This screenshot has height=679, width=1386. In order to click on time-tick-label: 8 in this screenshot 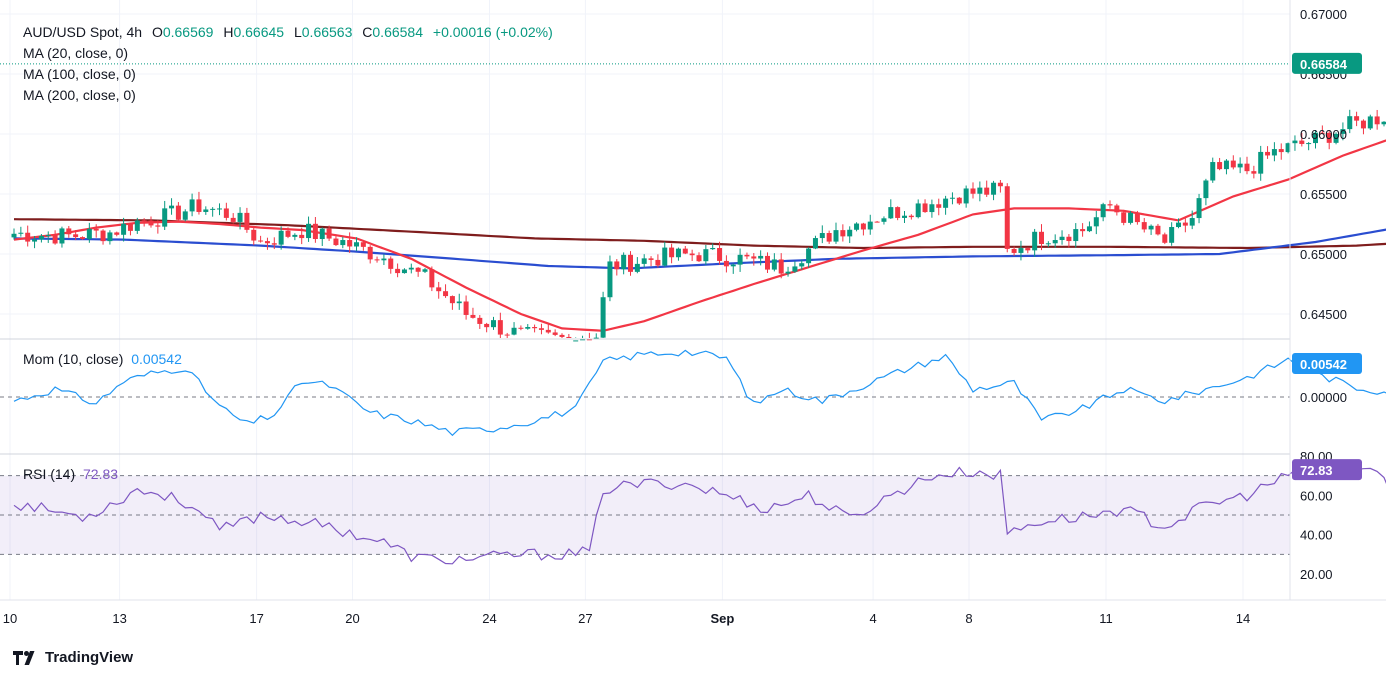, I will do `click(968, 618)`.